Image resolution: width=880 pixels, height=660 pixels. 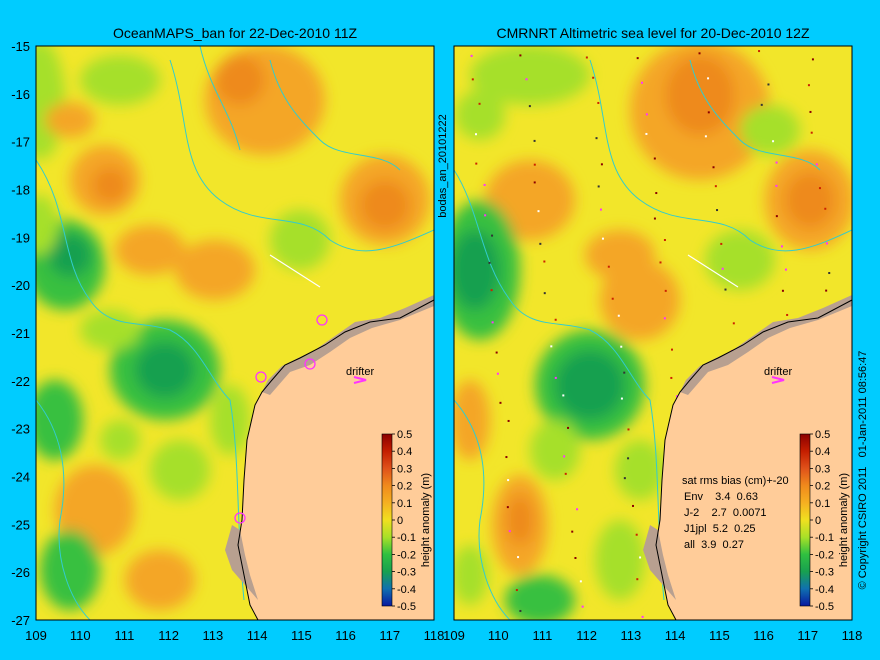 What do you see at coordinates (345, 635) in the screenshot?
I see `left-x-tick-7: 116` at bounding box center [345, 635].